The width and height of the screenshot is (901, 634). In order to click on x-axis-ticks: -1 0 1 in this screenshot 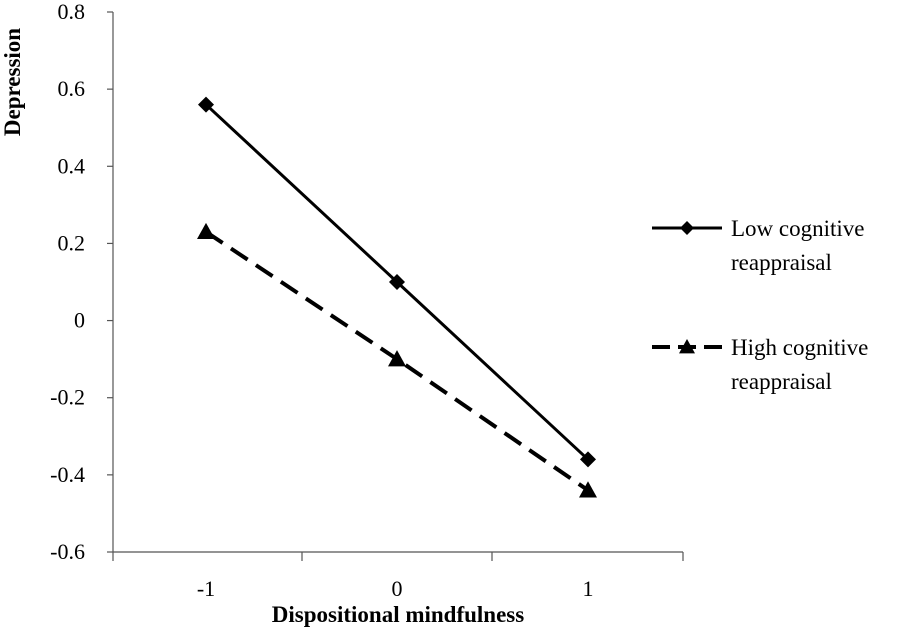, I will do `click(398, 576)`.